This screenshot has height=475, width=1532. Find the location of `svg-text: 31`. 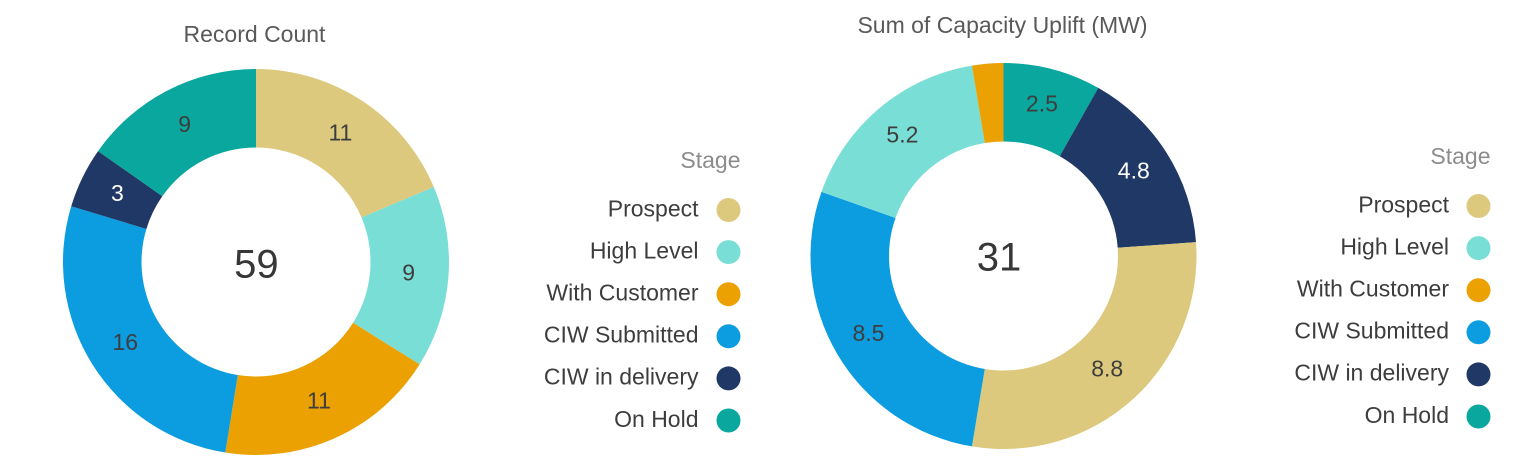

svg-text: 31 is located at coordinates (999, 257).